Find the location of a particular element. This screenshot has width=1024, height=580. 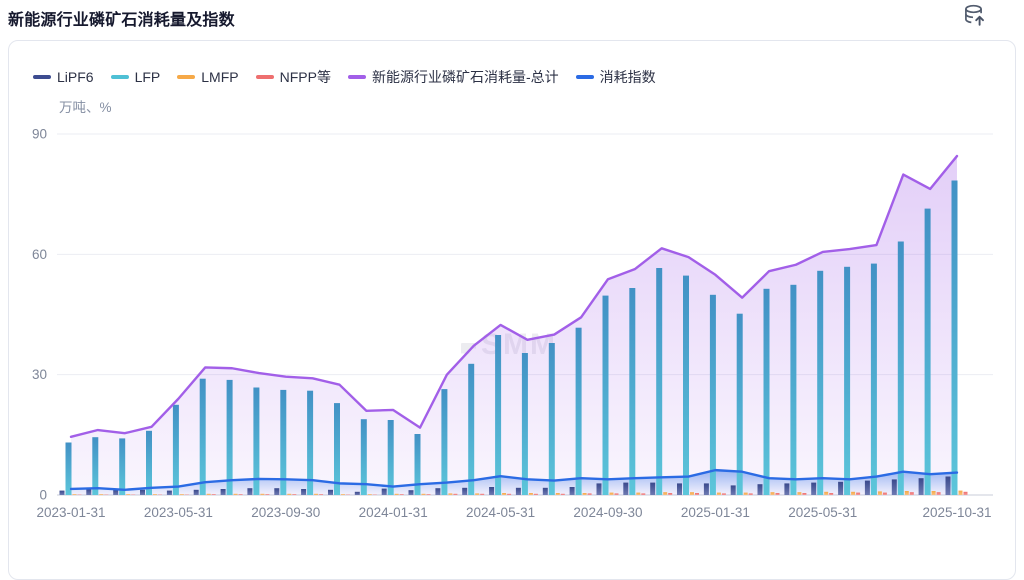

x-axis-tick: 2025-01-31 is located at coordinates (715, 512).